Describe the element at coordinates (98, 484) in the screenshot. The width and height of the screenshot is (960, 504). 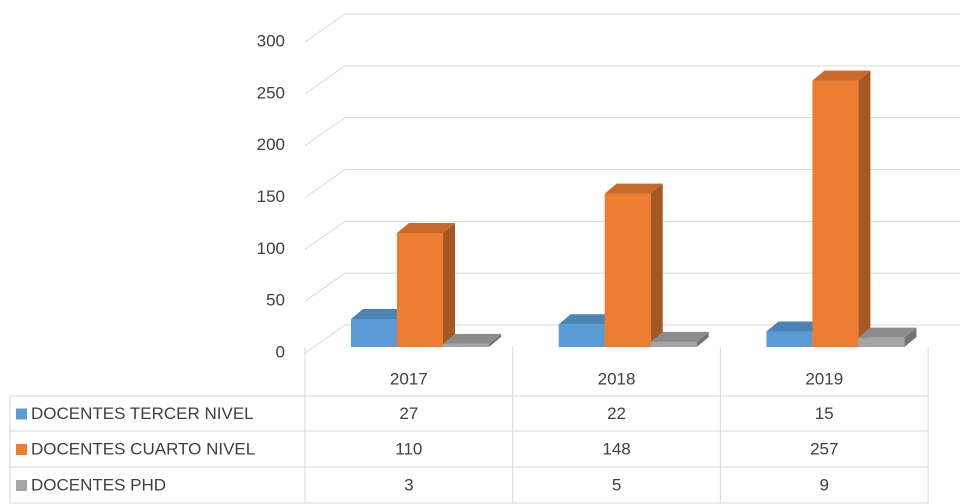
I see `legend-label: DOCENTES PHD` at that location.